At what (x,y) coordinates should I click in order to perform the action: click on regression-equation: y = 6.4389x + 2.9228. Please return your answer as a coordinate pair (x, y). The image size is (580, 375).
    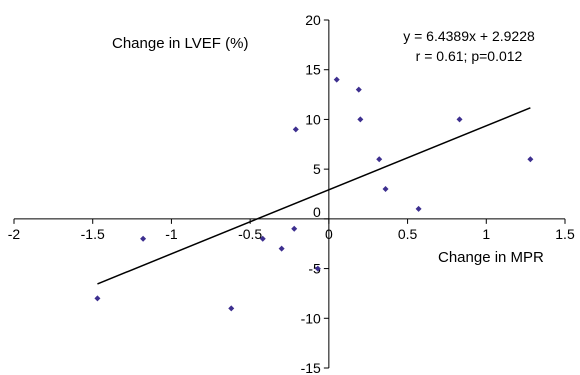
    Looking at the image, I should click on (469, 36).